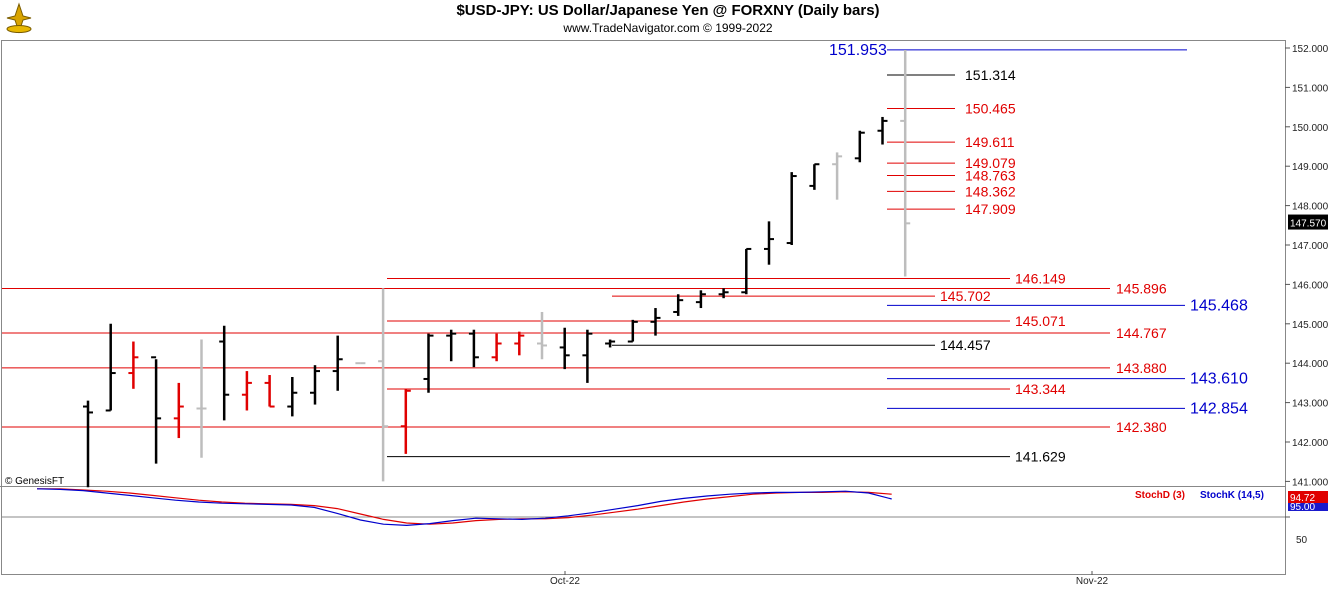 The width and height of the screenshot is (1336, 591). What do you see at coordinates (668, 28) in the screenshot?
I see `chart-subtitle: www.TradeNavigator.com © 1999-2022` at bounding box center [668, 28].